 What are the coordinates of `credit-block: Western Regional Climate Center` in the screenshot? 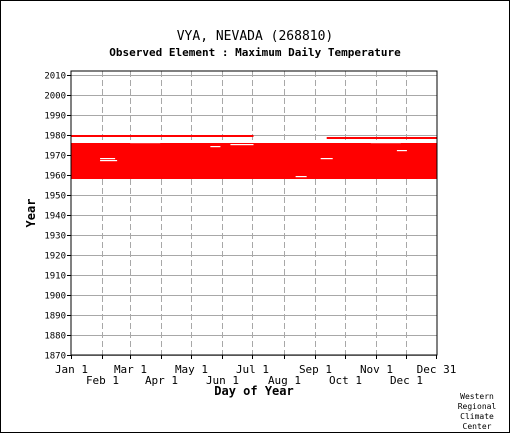 It's located at (477, 411).